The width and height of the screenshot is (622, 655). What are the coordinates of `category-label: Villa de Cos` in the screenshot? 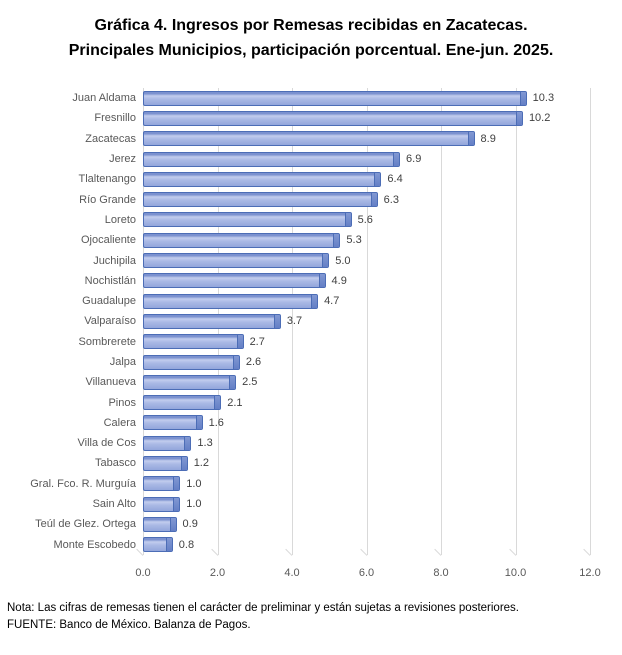 It's located at (107, 443).